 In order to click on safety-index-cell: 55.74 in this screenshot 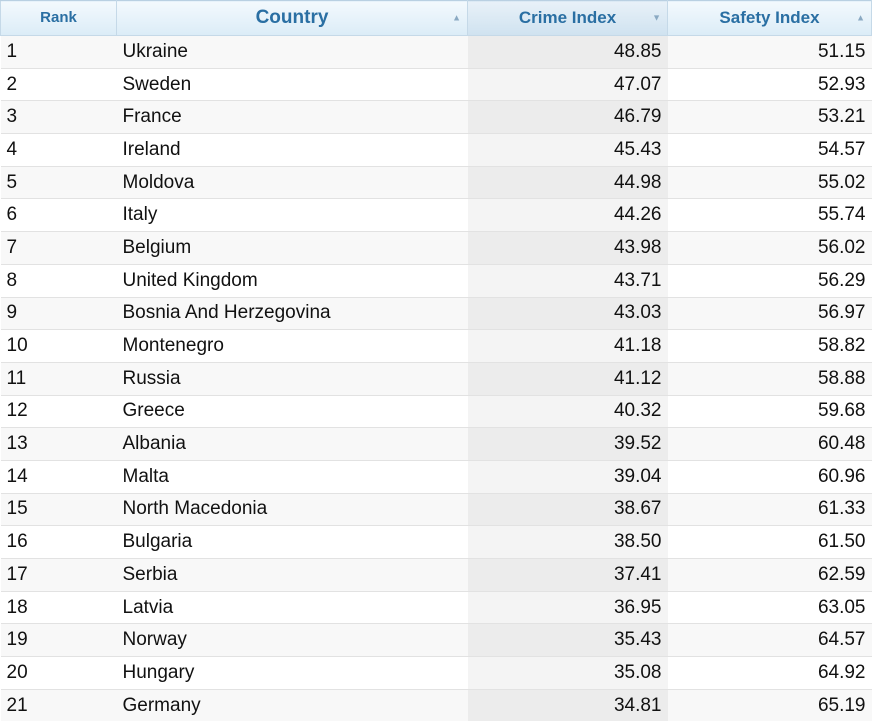, I will do `click(770, 215)`.